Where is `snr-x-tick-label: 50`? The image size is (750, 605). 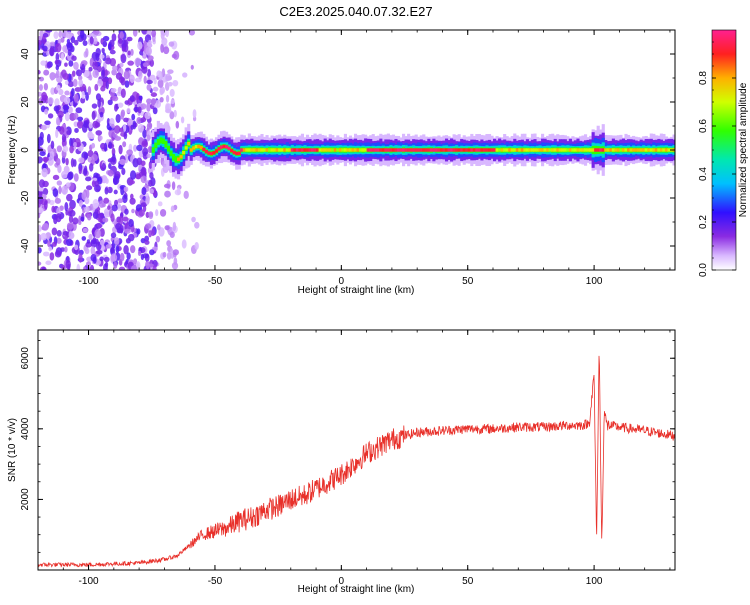
snr-x-tick-label: 50 is located at coordinates (468, 581).